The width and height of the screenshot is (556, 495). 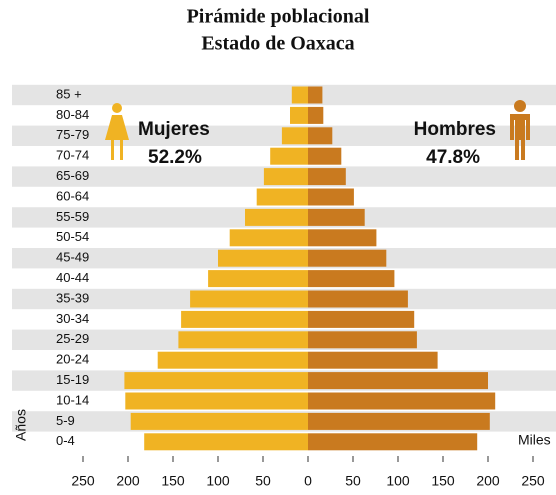 What do you see at coordinates (69, 93) in the screenshot?
I see `y-tick-label: 85 +` at bounding box center [69, 93].